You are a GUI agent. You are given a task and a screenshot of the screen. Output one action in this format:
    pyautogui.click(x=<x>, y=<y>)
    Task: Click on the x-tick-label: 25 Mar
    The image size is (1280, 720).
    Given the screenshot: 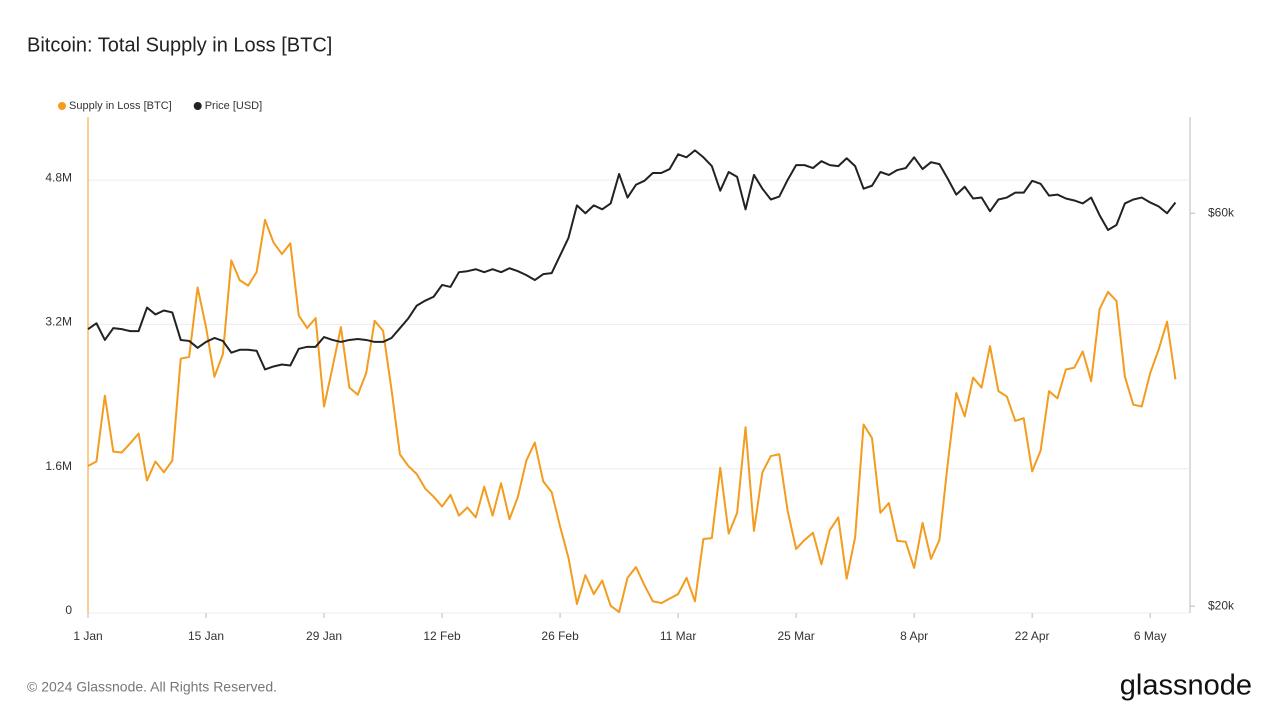 What is the action you would take?
    pyautogui.click(x=795, y=636)
    